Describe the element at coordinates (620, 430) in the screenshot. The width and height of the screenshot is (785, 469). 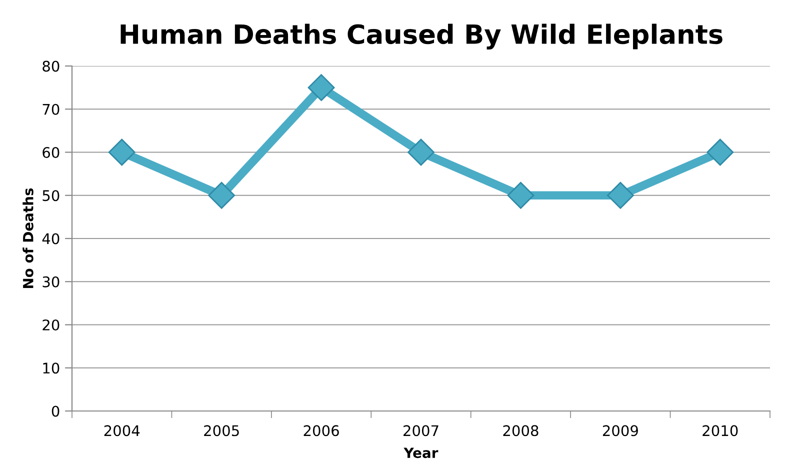
I see `x-tick-label: 2009` at that location.